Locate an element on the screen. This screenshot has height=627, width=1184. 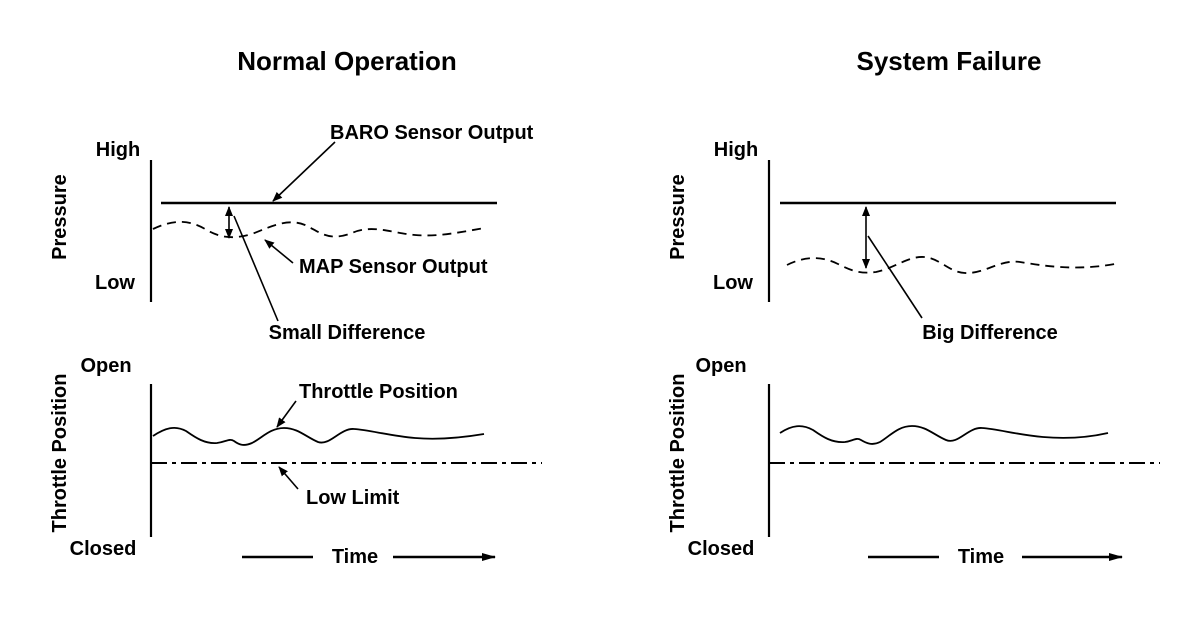
pressure-chart: High Low Pressure Big Difference is located at coordinates (891, 241).